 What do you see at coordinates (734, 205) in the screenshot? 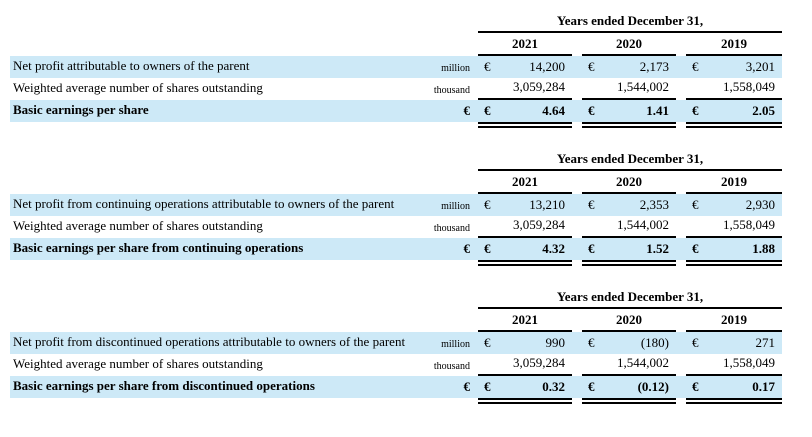
I see `value-cell: € 2,930` at bounding box center [734, 205].